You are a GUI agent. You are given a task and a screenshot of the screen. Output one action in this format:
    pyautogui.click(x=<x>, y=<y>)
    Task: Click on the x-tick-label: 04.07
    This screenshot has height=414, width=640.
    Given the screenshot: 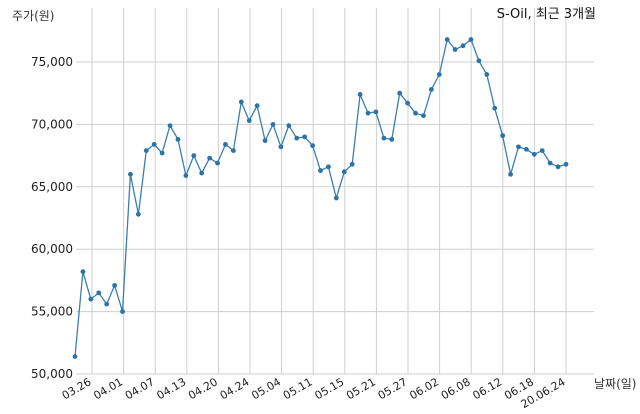 What is the action you would take?
    pyautogui.click(x=140, y=388)
    